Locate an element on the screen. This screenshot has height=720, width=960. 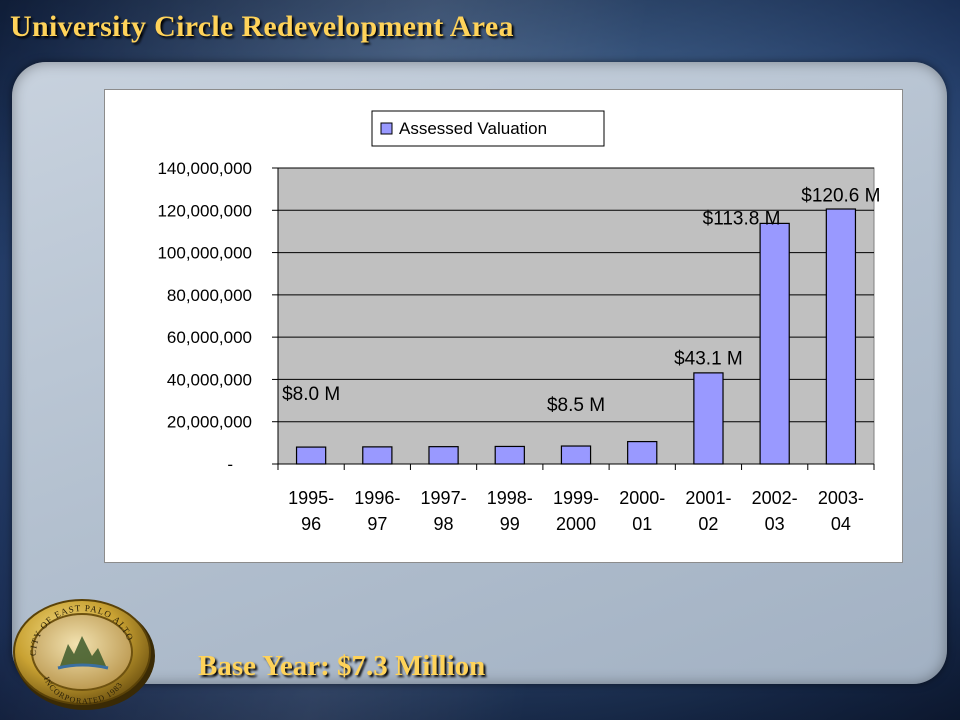
legend-label: Assessed Valuation is located at coordinates (473, 128).